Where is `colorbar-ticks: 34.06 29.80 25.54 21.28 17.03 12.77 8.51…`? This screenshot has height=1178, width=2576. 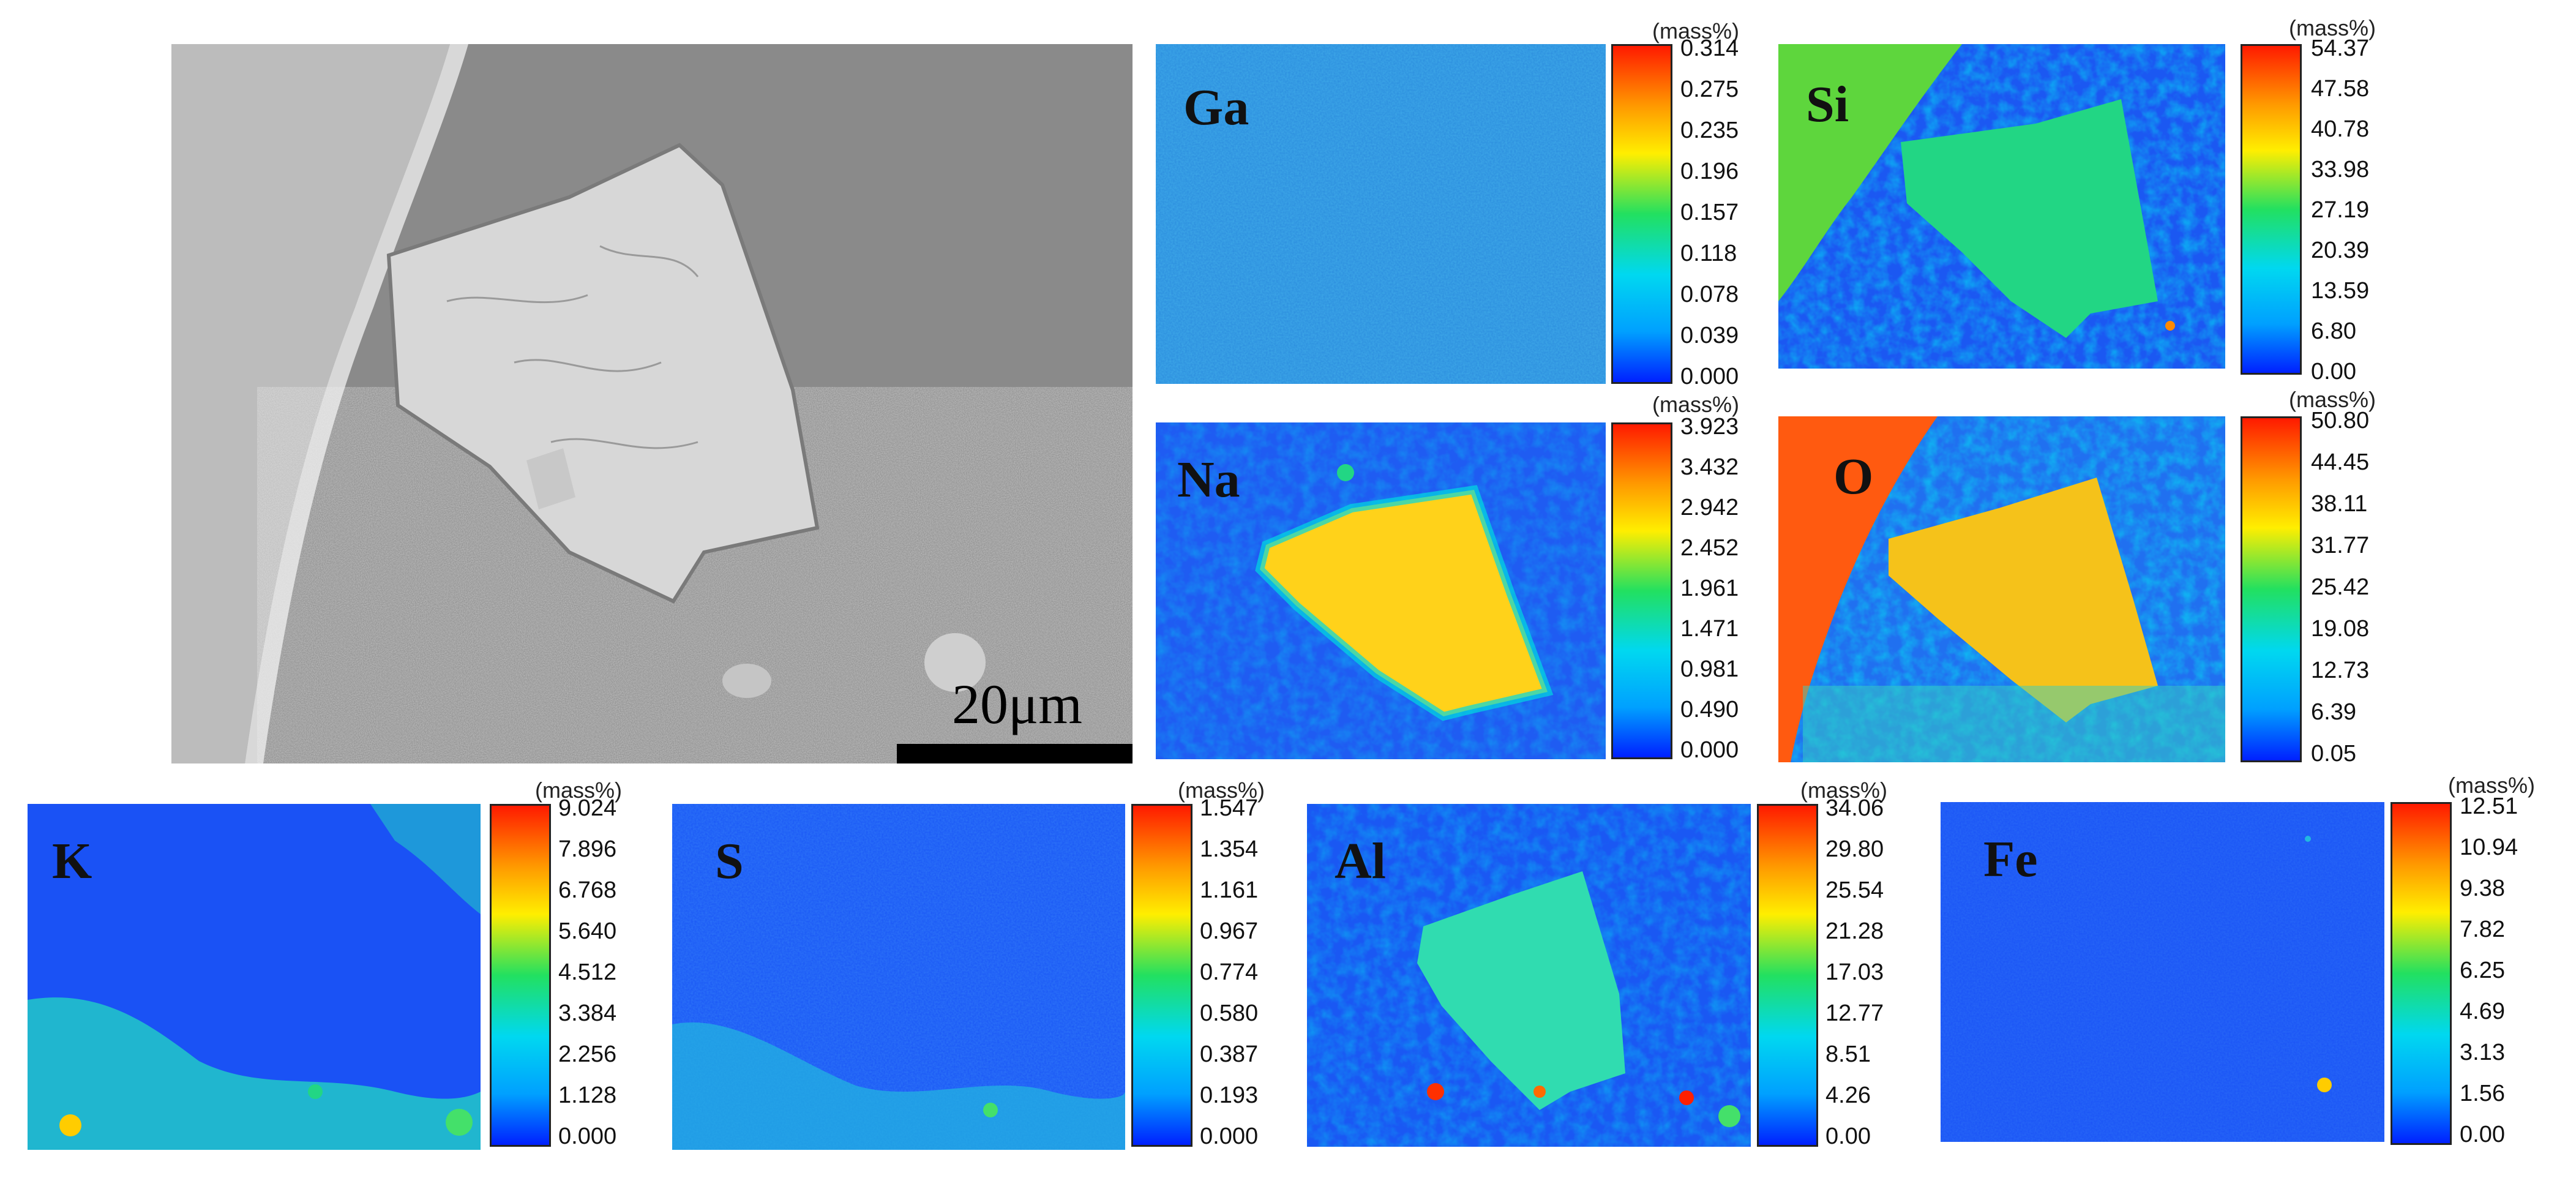 colorbar-ticks: 34.06 29.80 25.54 21.28 17.03 12.77 8.51… is located at coordinates (1887, 973).